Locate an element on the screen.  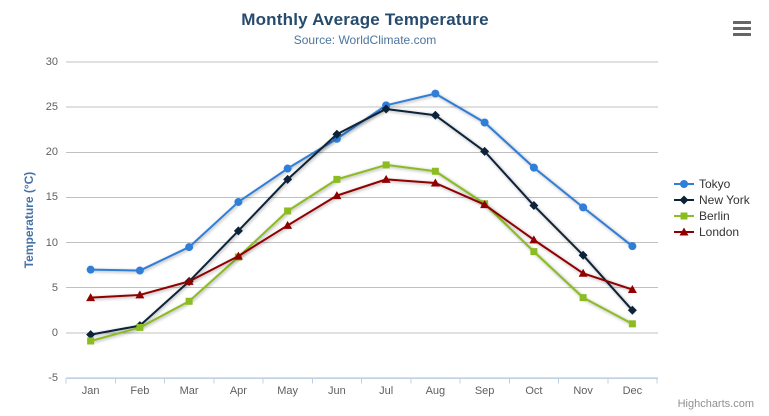
chart-title: Monthly Average Temperature is located at coordinates (365, 19).